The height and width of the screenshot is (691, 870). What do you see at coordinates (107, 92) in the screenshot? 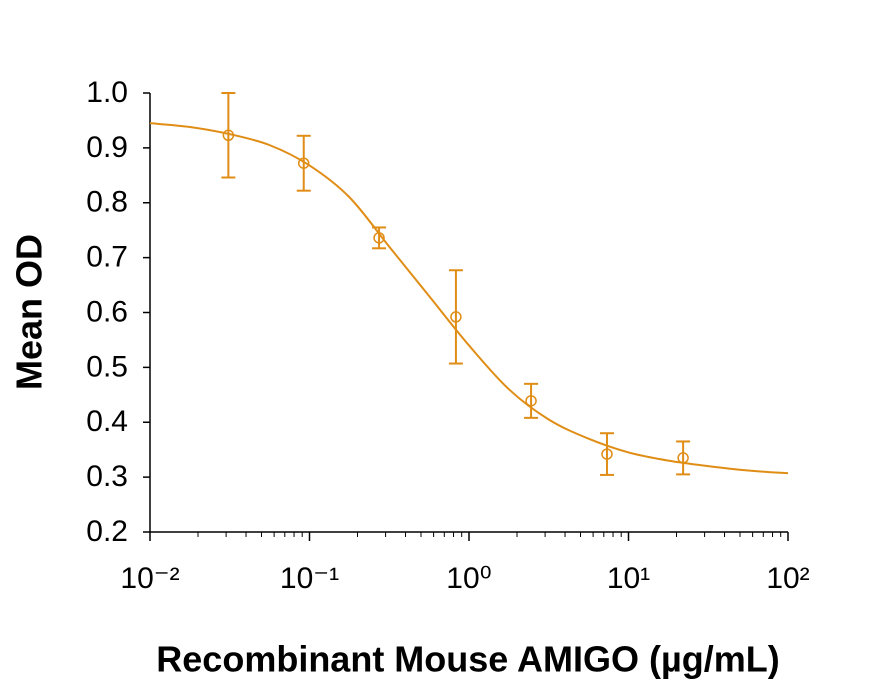
I see `y-tick-label: 1.0` at bounding box center [107, 92].